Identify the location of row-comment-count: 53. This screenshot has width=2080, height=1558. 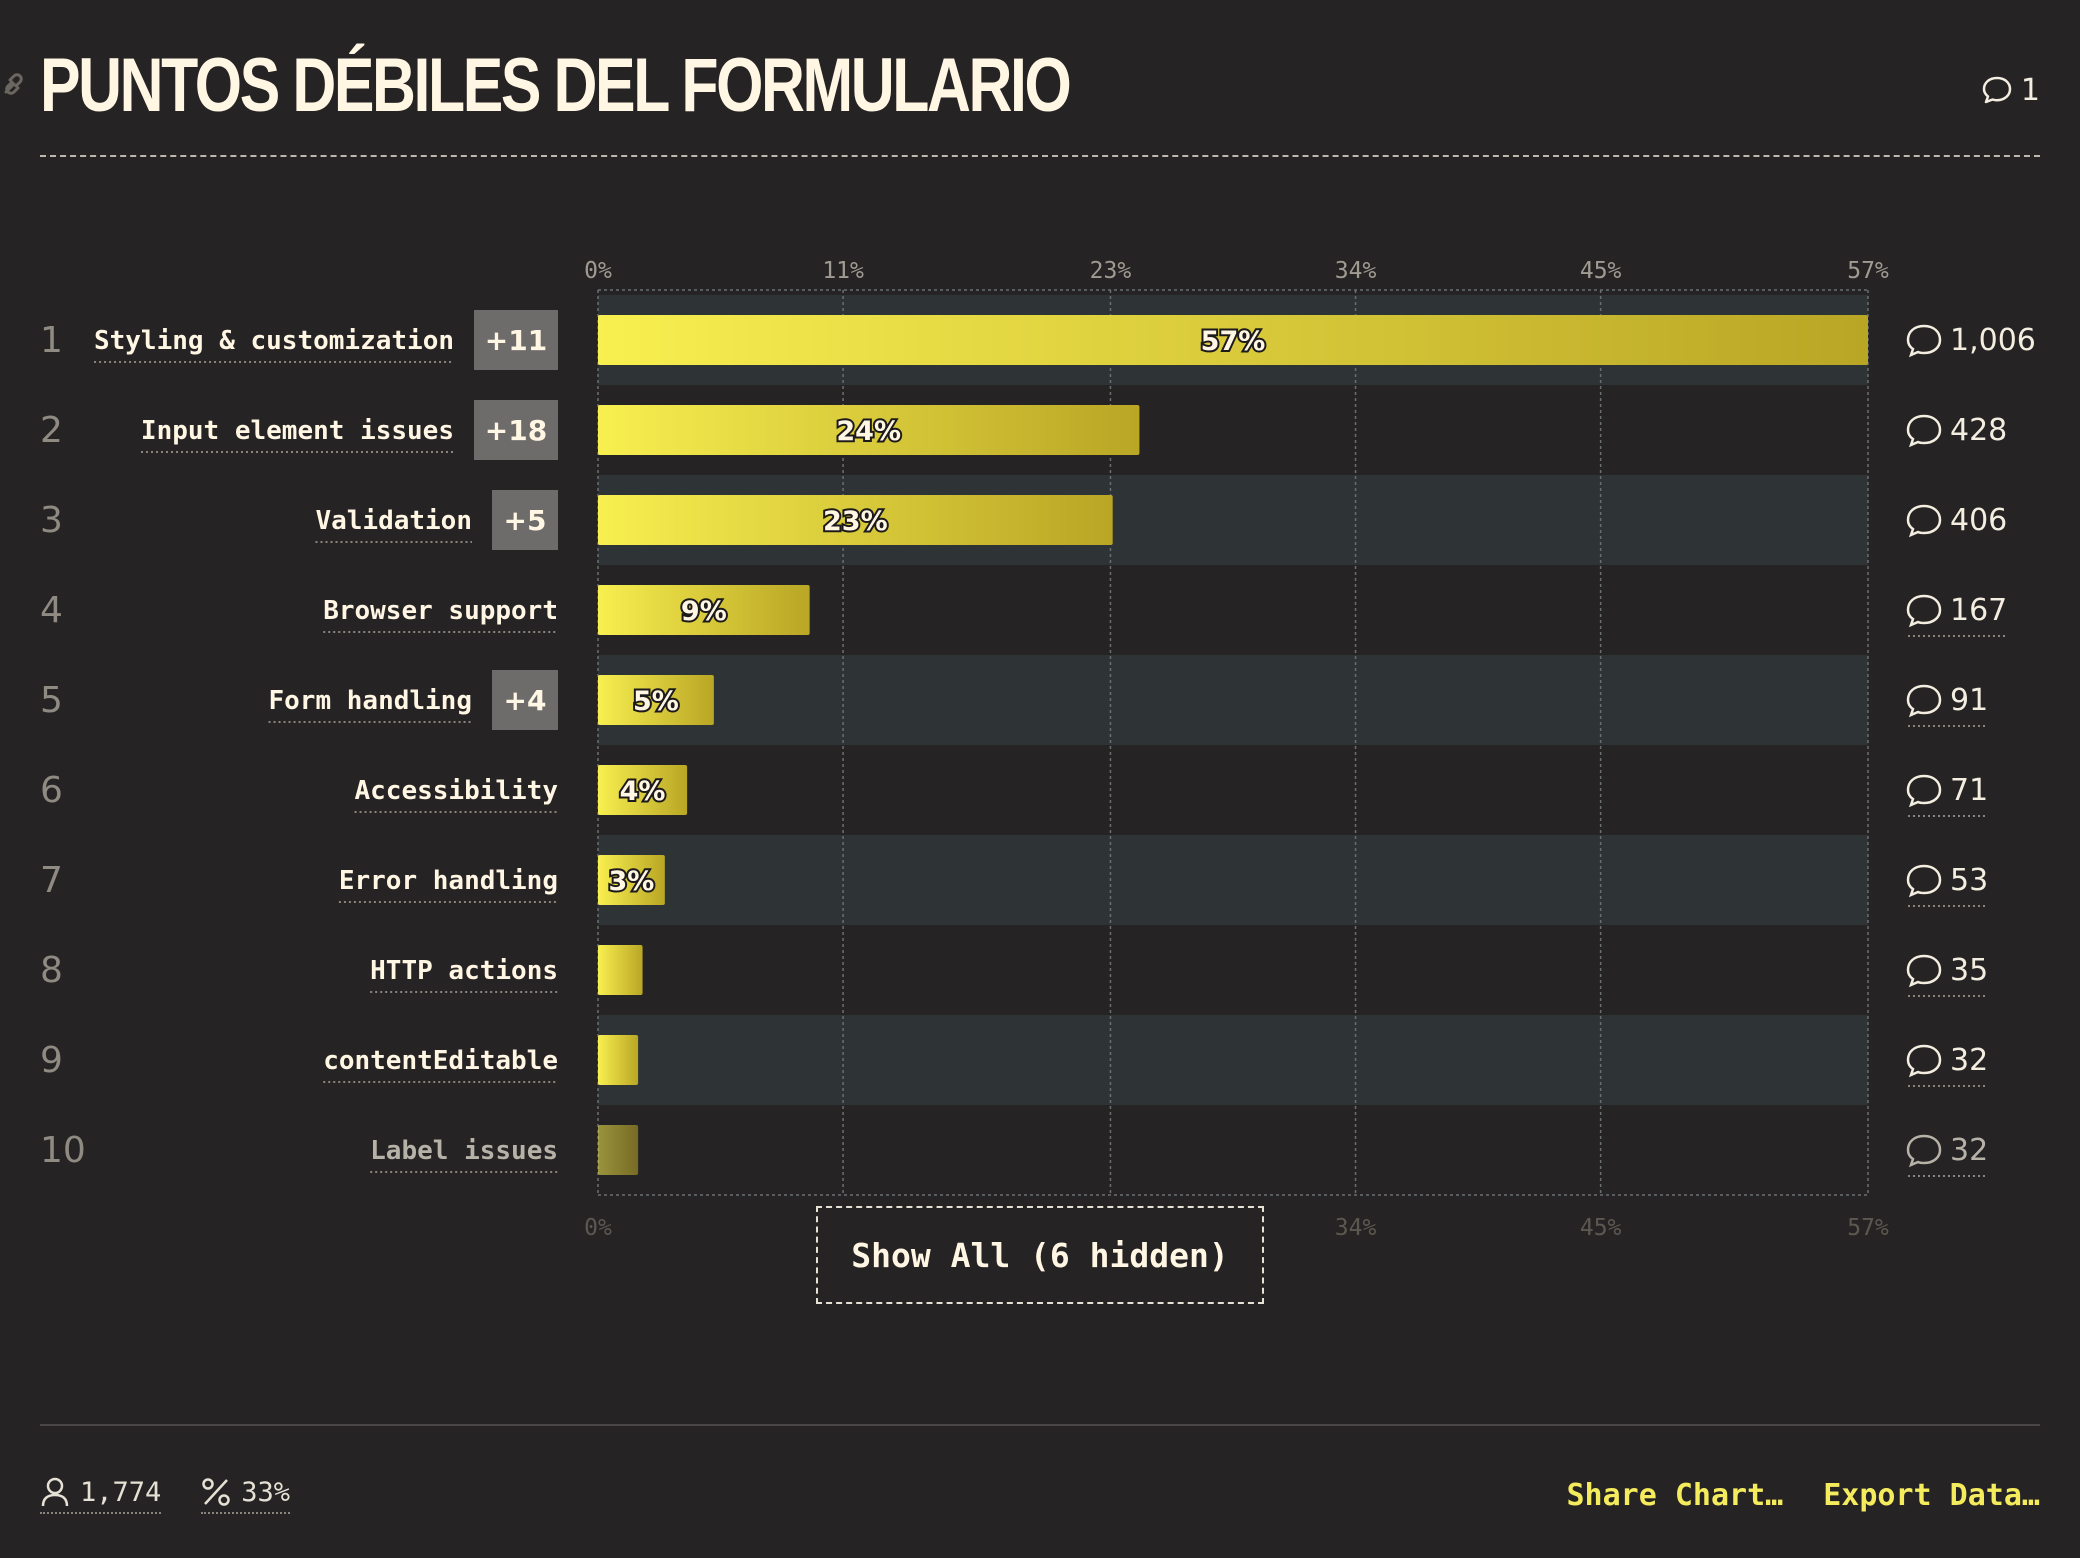
(1969, 880).